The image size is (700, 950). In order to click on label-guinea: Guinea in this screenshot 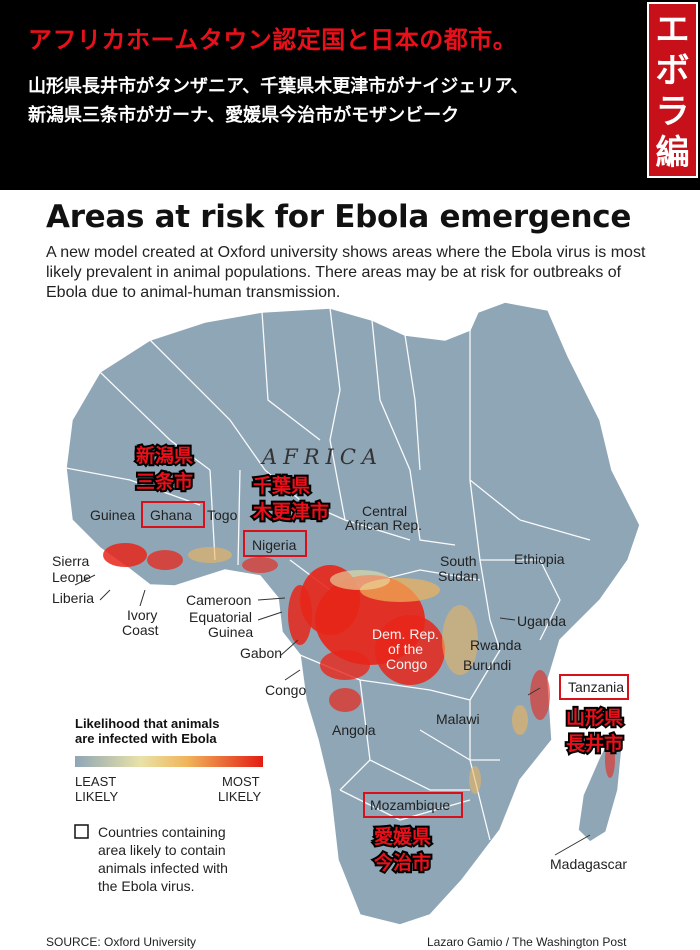, I will do `click(112, 515)`.